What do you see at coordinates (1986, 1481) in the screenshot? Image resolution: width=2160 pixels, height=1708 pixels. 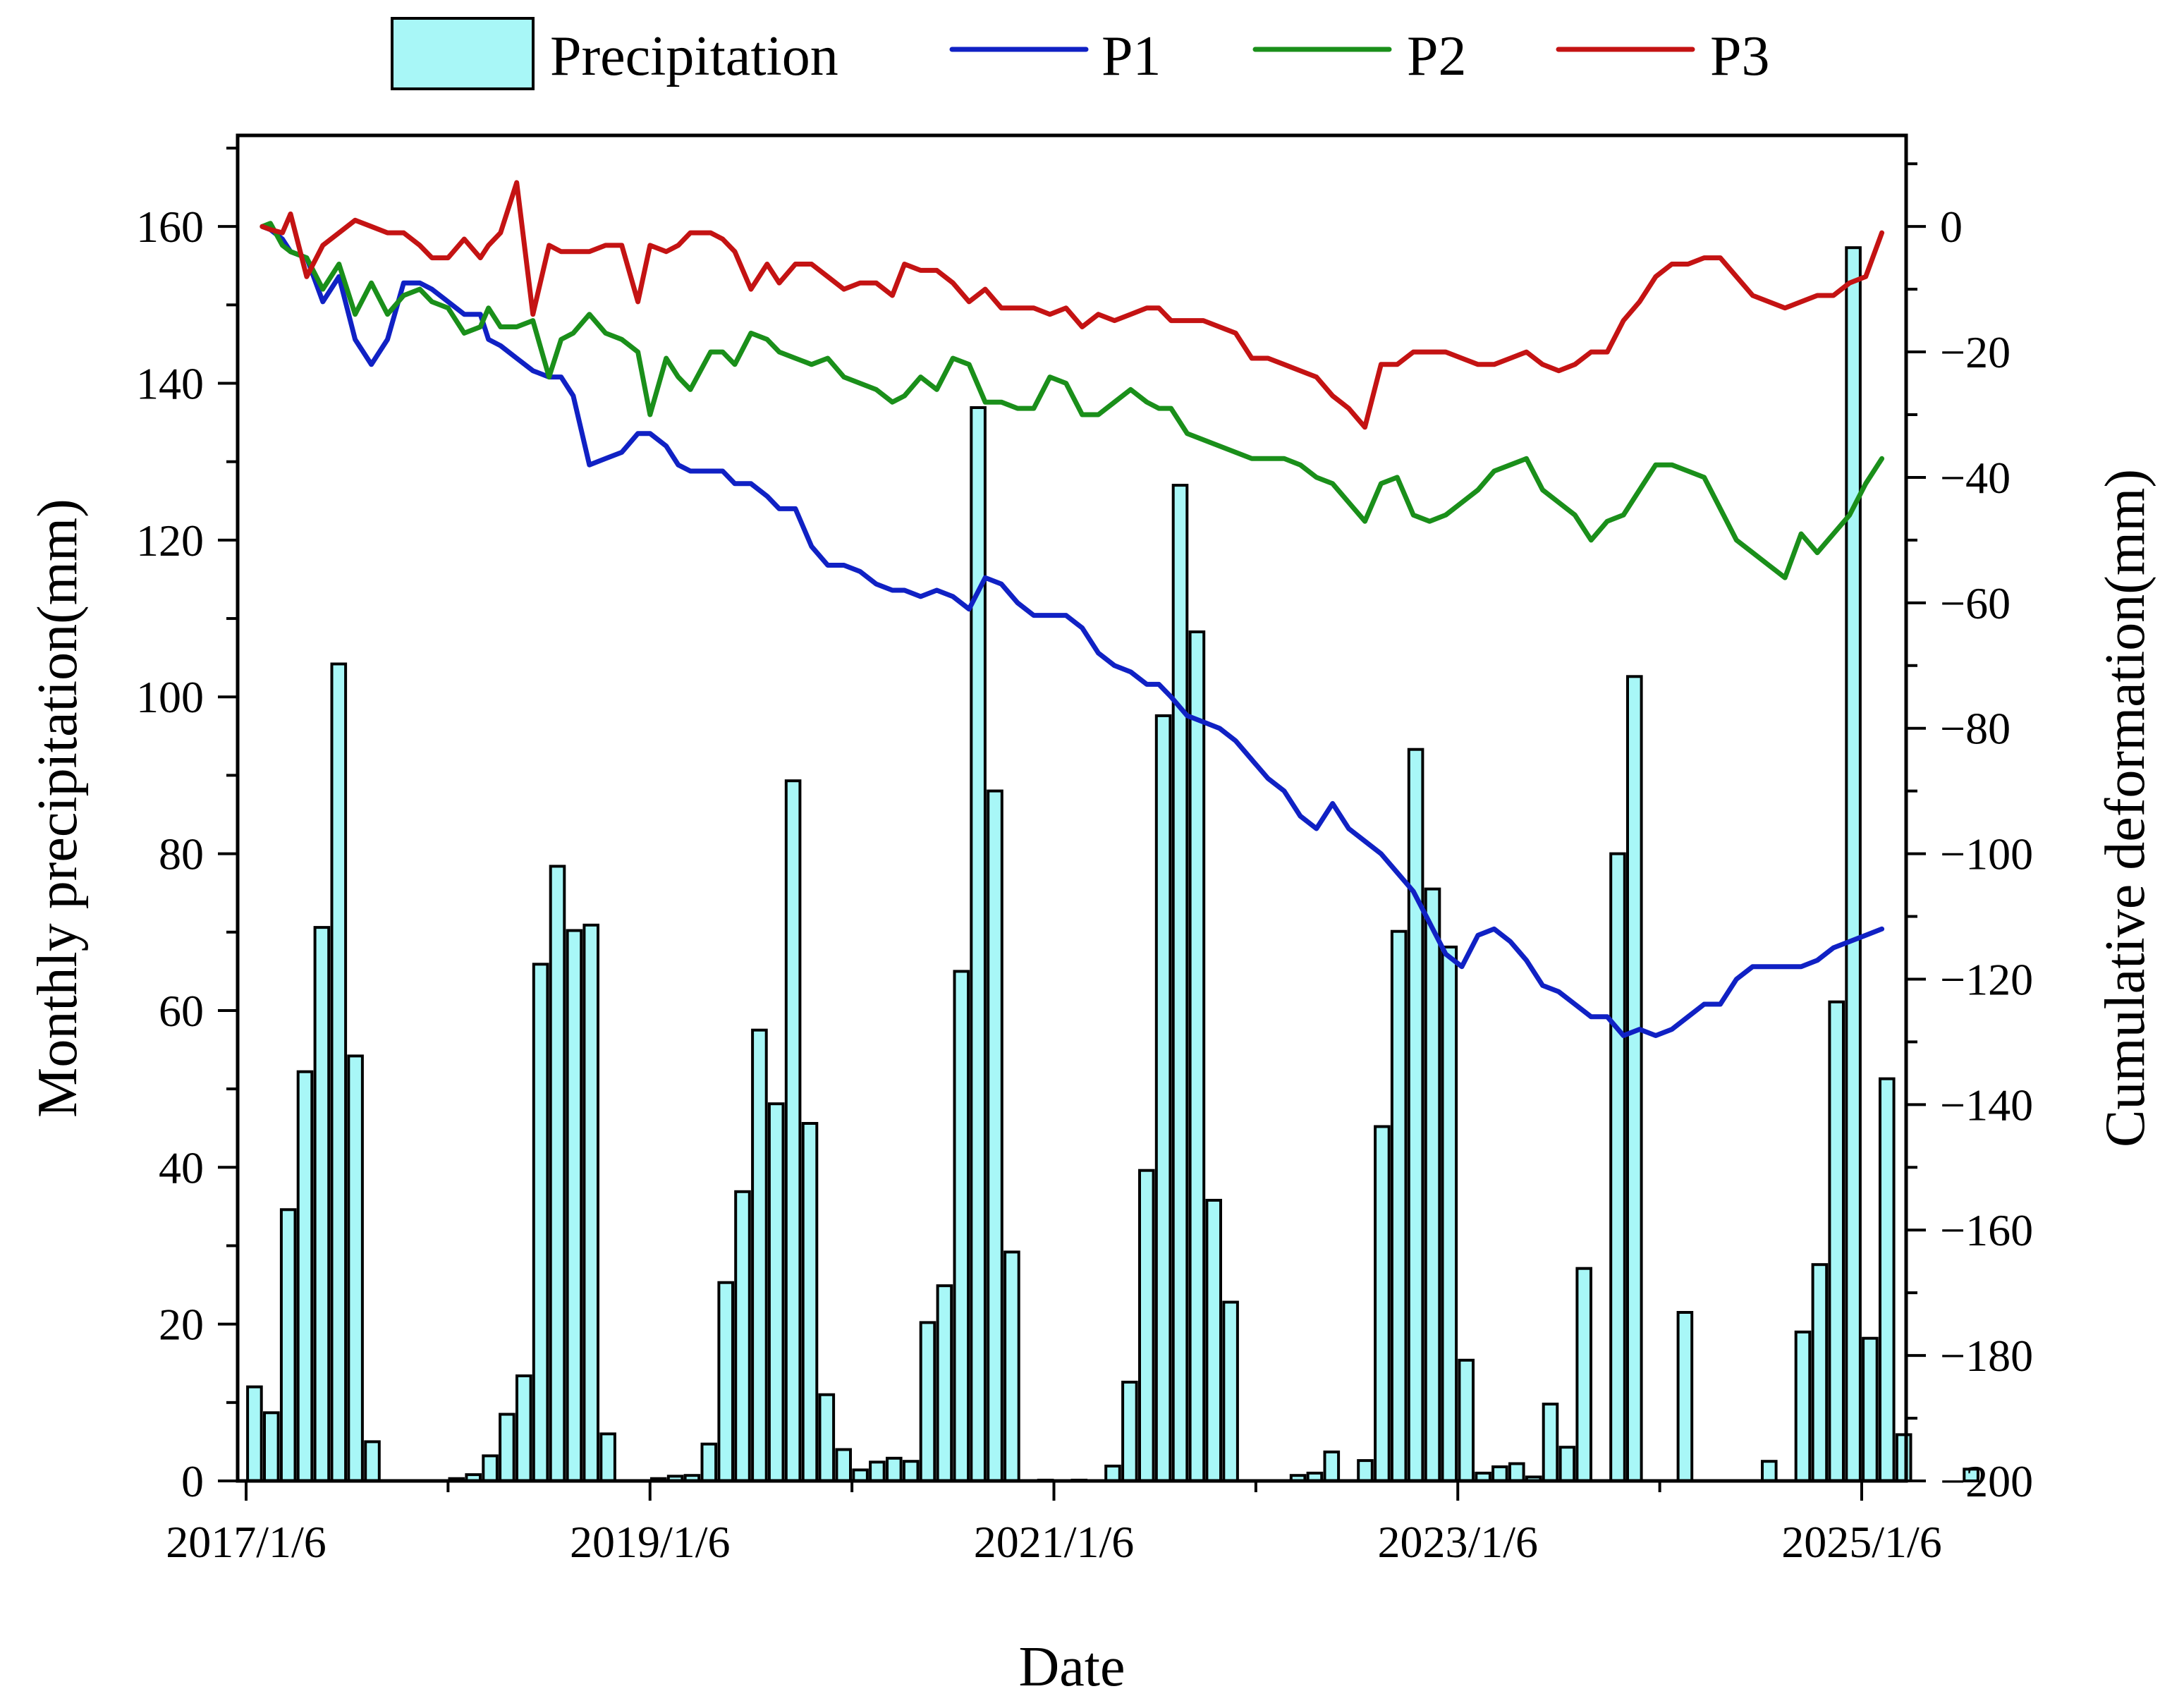 I see `y-right-tick-label: −200` at bounding box center [1986, 1481].